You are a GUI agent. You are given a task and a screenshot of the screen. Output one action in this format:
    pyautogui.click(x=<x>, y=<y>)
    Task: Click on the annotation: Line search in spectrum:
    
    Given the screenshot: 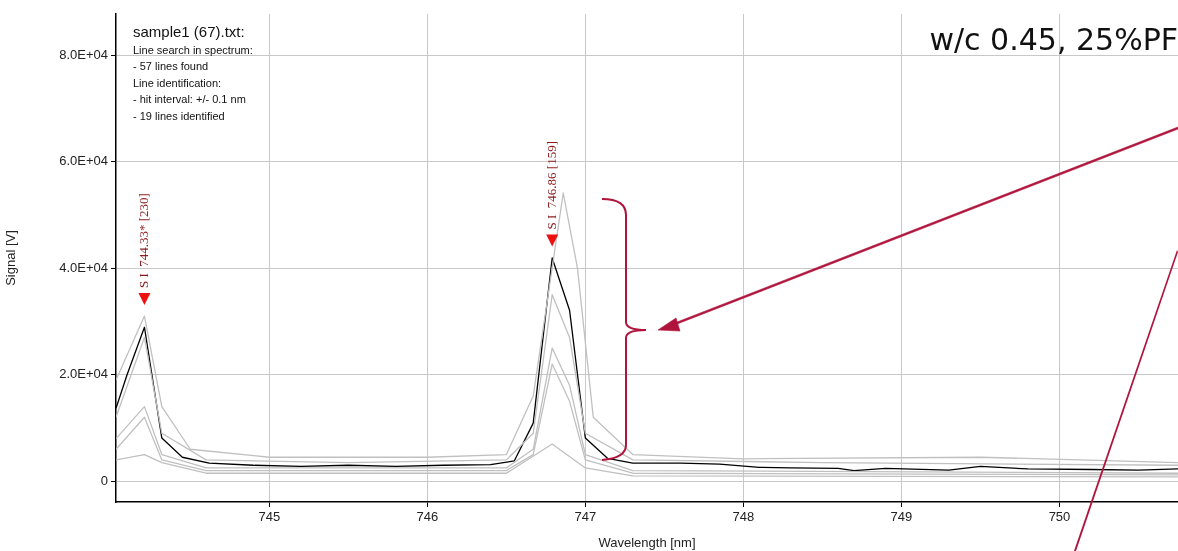 What is the action you would take?
    pyautogui.click(x=193, y=49)
    